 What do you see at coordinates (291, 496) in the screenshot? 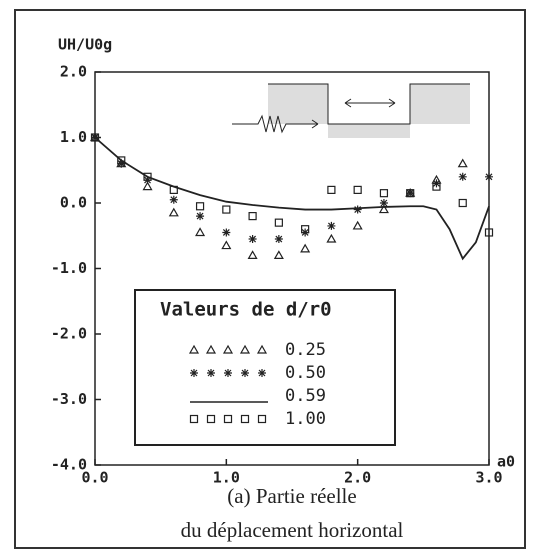
I see `caption: (a) Partie réelle` at bounding box center [291, 496].